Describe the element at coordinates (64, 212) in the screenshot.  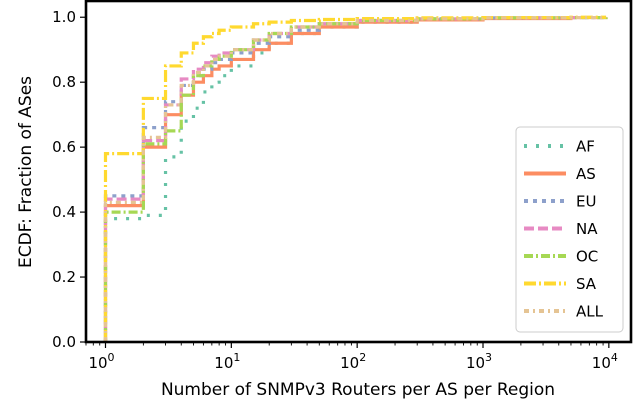
I see `y-tick-label: 0.4` at that location.